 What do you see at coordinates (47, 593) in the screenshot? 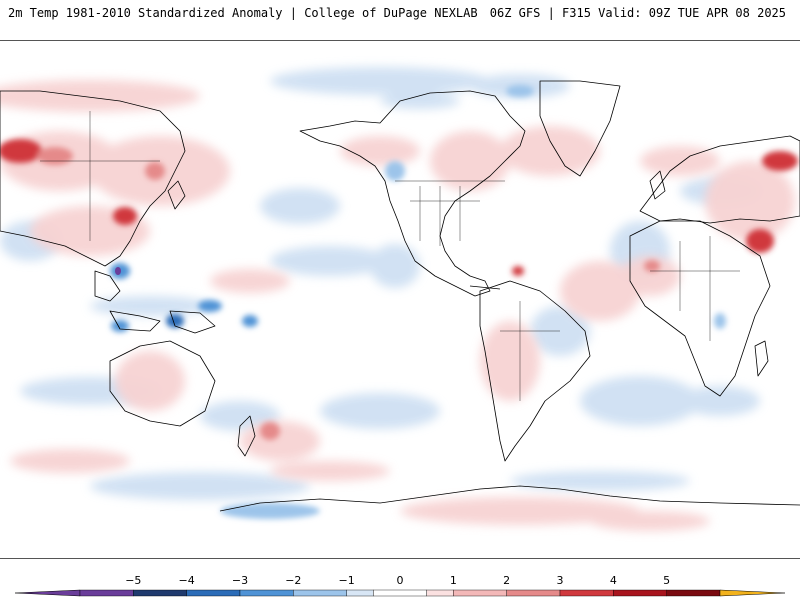
I see `colorbar-arrow-low` at bounding box center [47, 593].